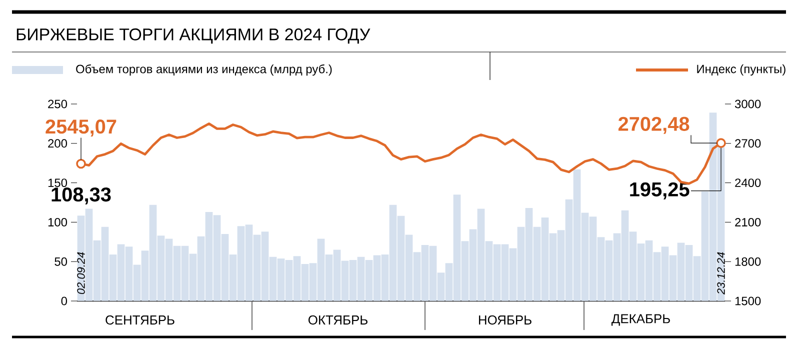 This screenshot has height=350, width=800. What do you see at coordinates (505, 320) in the screenshot?
I see `text: НОЯБРЬ` at bounding box center [505, 320].